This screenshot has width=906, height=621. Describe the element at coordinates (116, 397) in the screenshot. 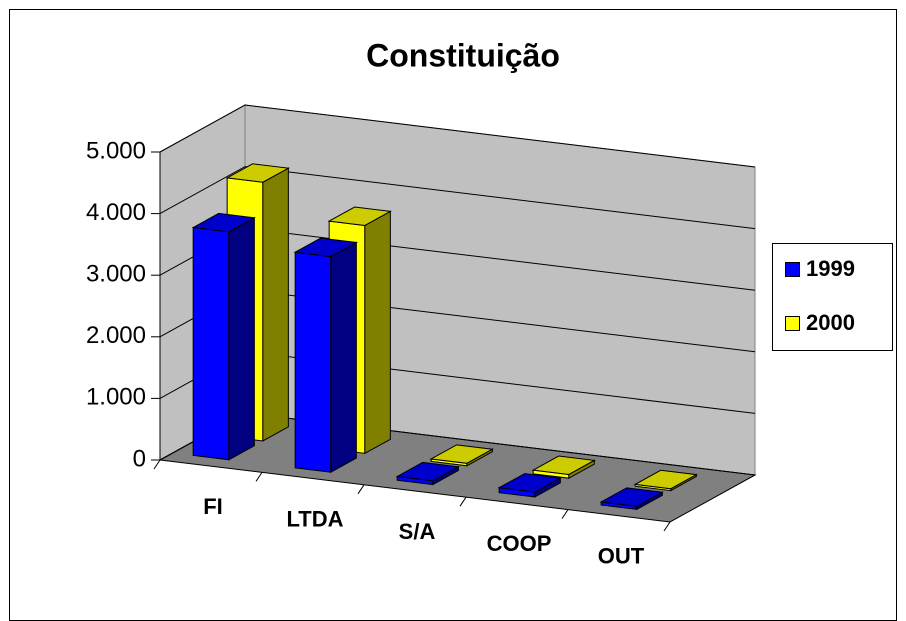

I see `y-tick-label: 1.000` at that location.